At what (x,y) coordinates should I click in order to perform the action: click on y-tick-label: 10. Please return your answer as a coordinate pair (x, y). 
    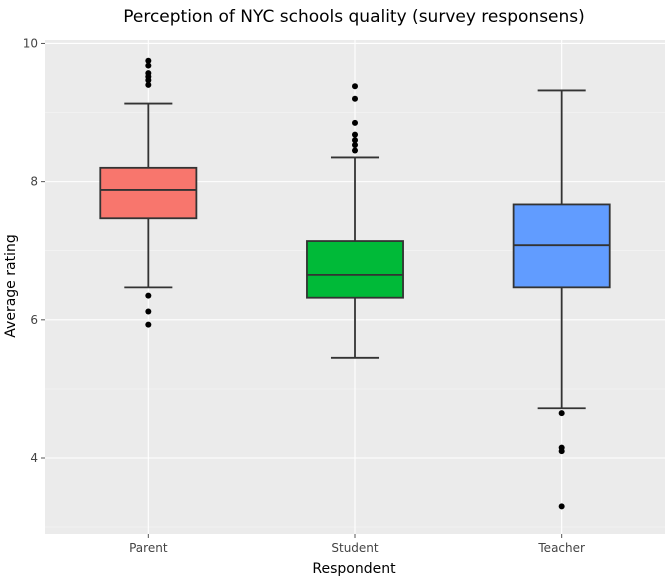
    Looking at the image, I should click on (30, 43).